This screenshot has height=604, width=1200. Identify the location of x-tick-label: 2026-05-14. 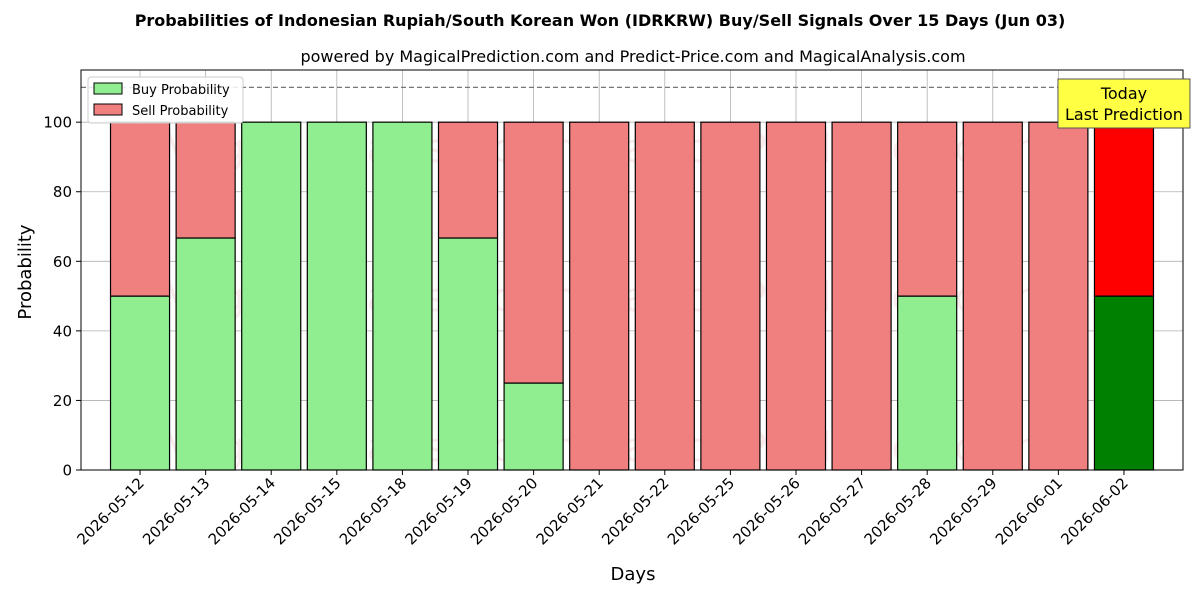
(242, 511).